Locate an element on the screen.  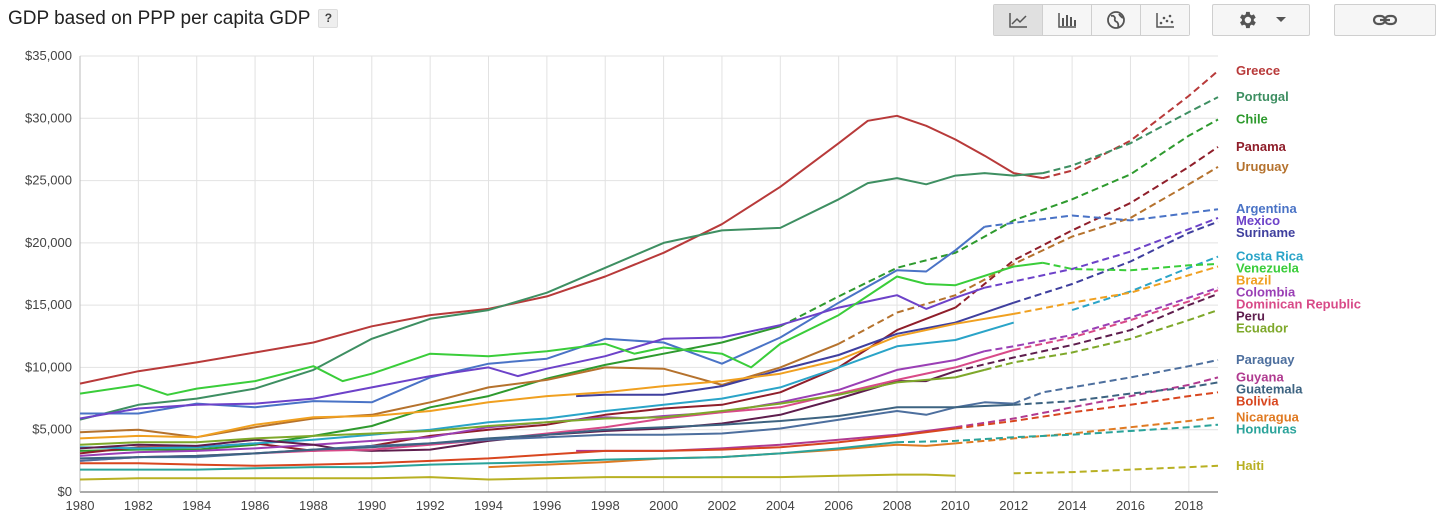
link-button is located at coordinates (1385, 20).